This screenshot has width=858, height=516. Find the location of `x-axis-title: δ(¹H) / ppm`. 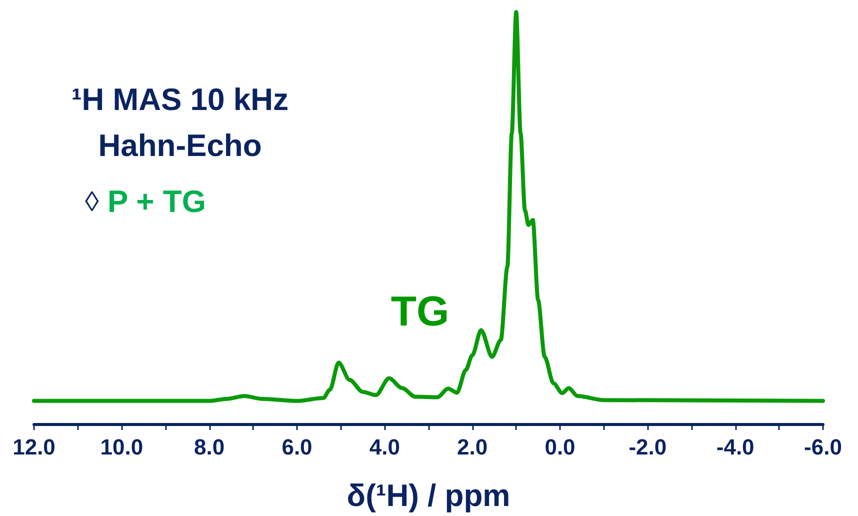

x-axis-title: δ(¹H) / ppm is located at coordinates (428, 495).